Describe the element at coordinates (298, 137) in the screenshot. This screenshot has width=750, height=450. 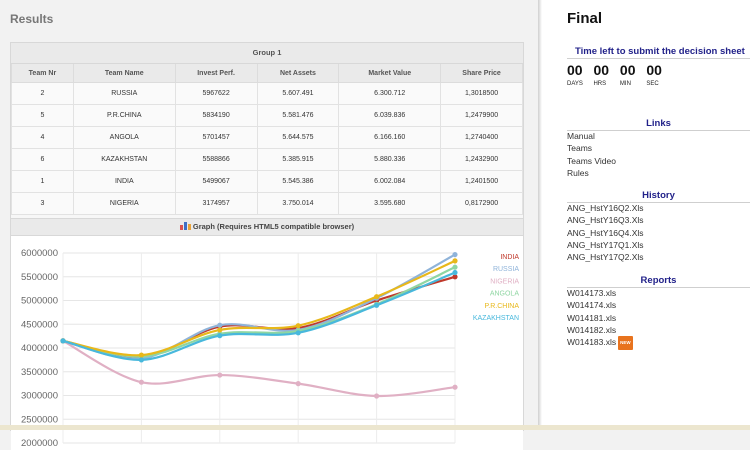
I see `table-cell: 5.644.575` at that location.